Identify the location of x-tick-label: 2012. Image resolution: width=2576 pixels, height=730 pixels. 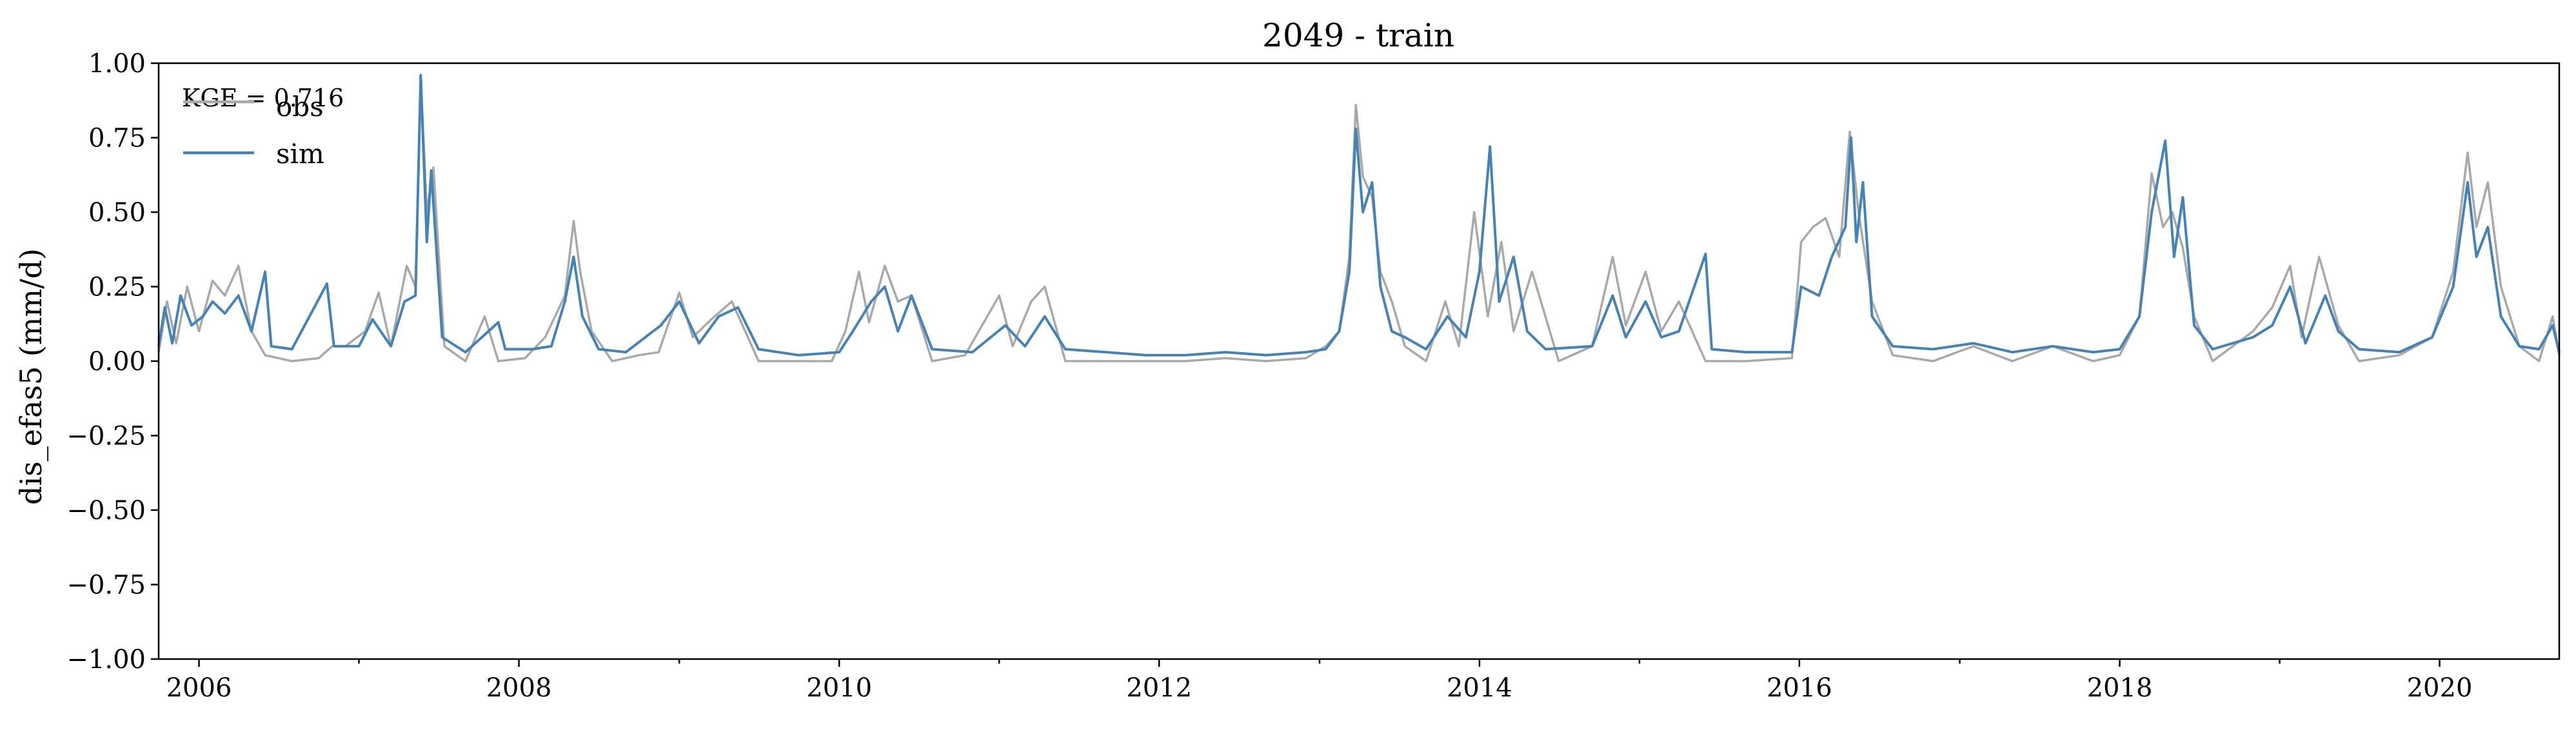
(1159, 688).